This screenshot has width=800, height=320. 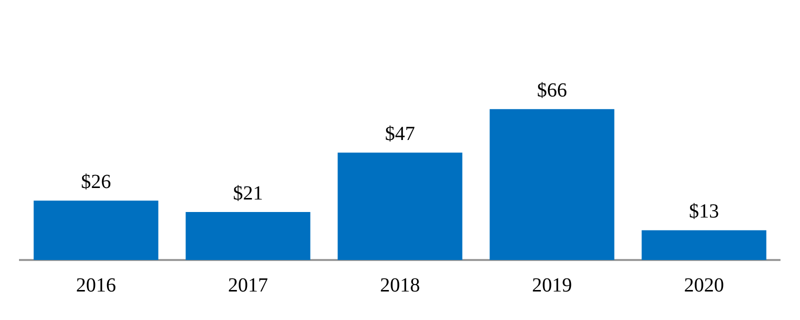 What do you see at coordinates (704, 285) in the screenshot?
I see `x-tick-label: 2020` at bounding box center [704, 285].